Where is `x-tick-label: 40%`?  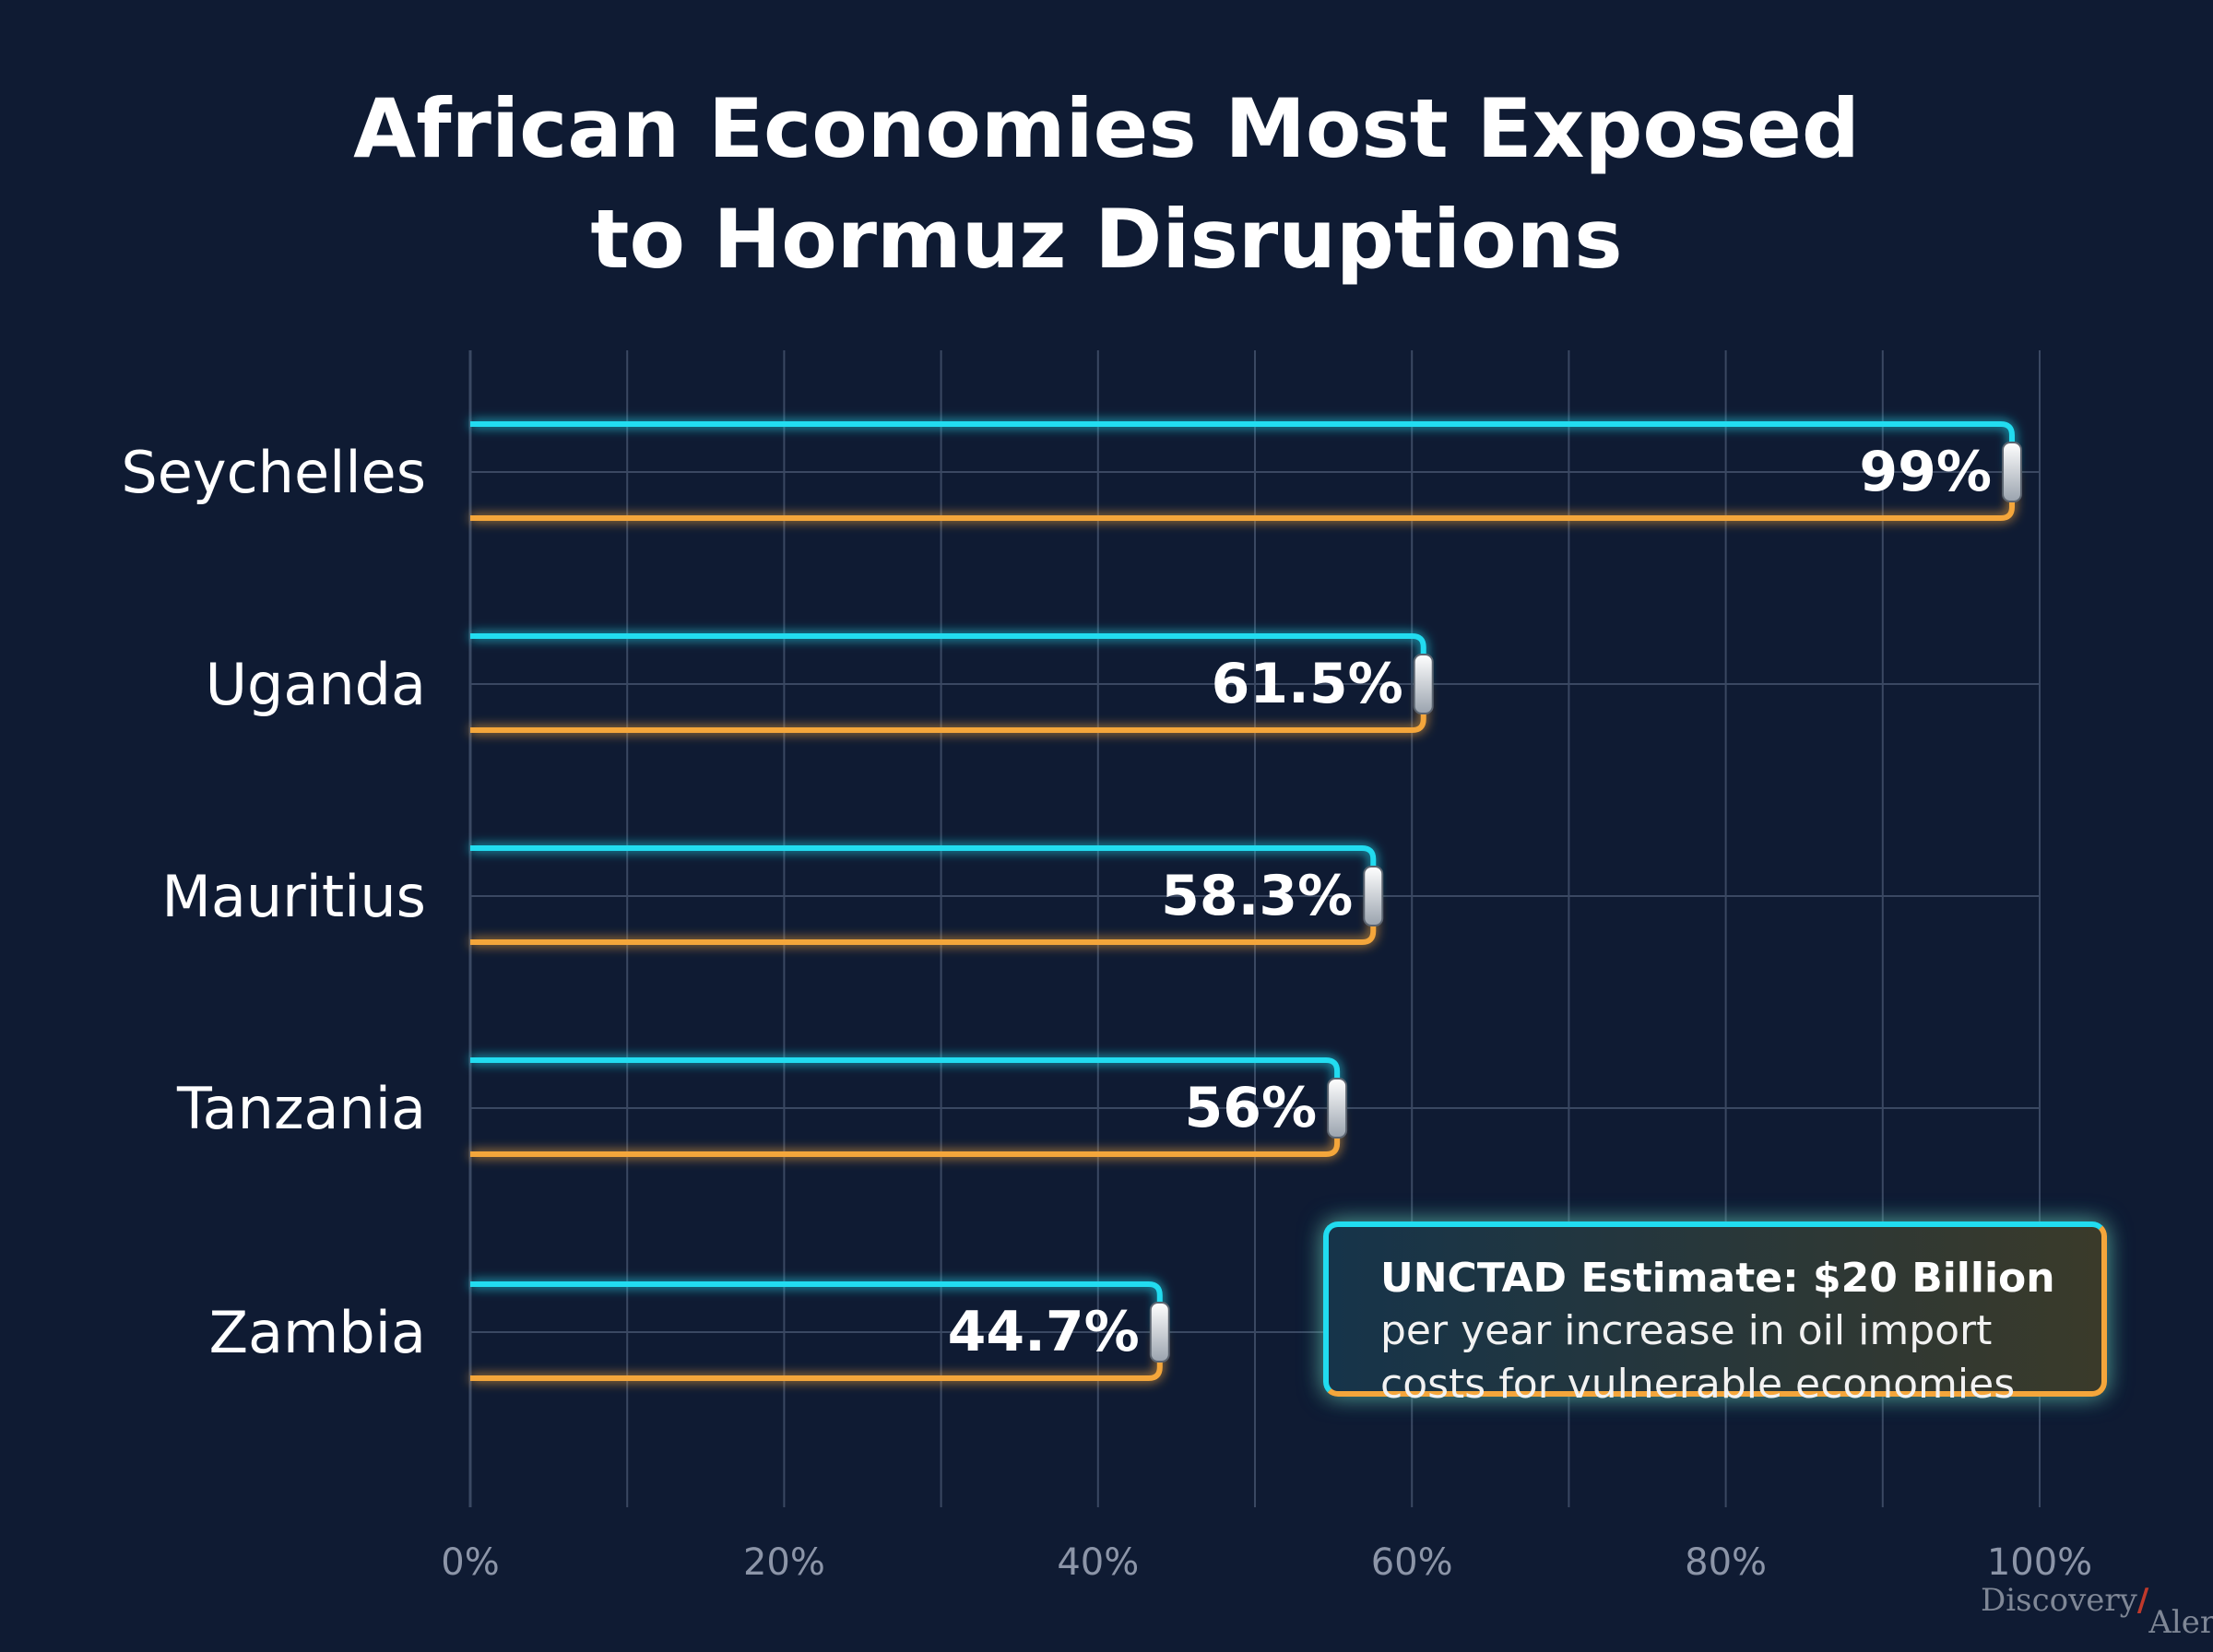
x-tick-label: 40% is located at coordinates (1098, 1562).